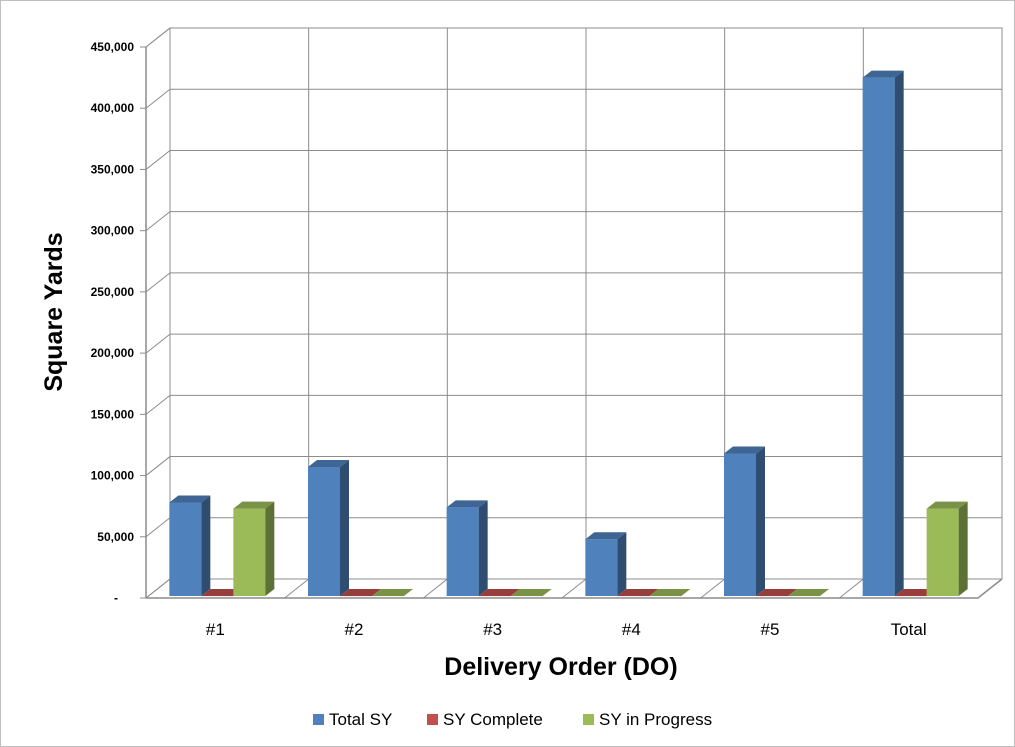 The width and height of the screenshot is (1015, 747). I want to click on y-axis-title: Square Yards, so click(54, 311).